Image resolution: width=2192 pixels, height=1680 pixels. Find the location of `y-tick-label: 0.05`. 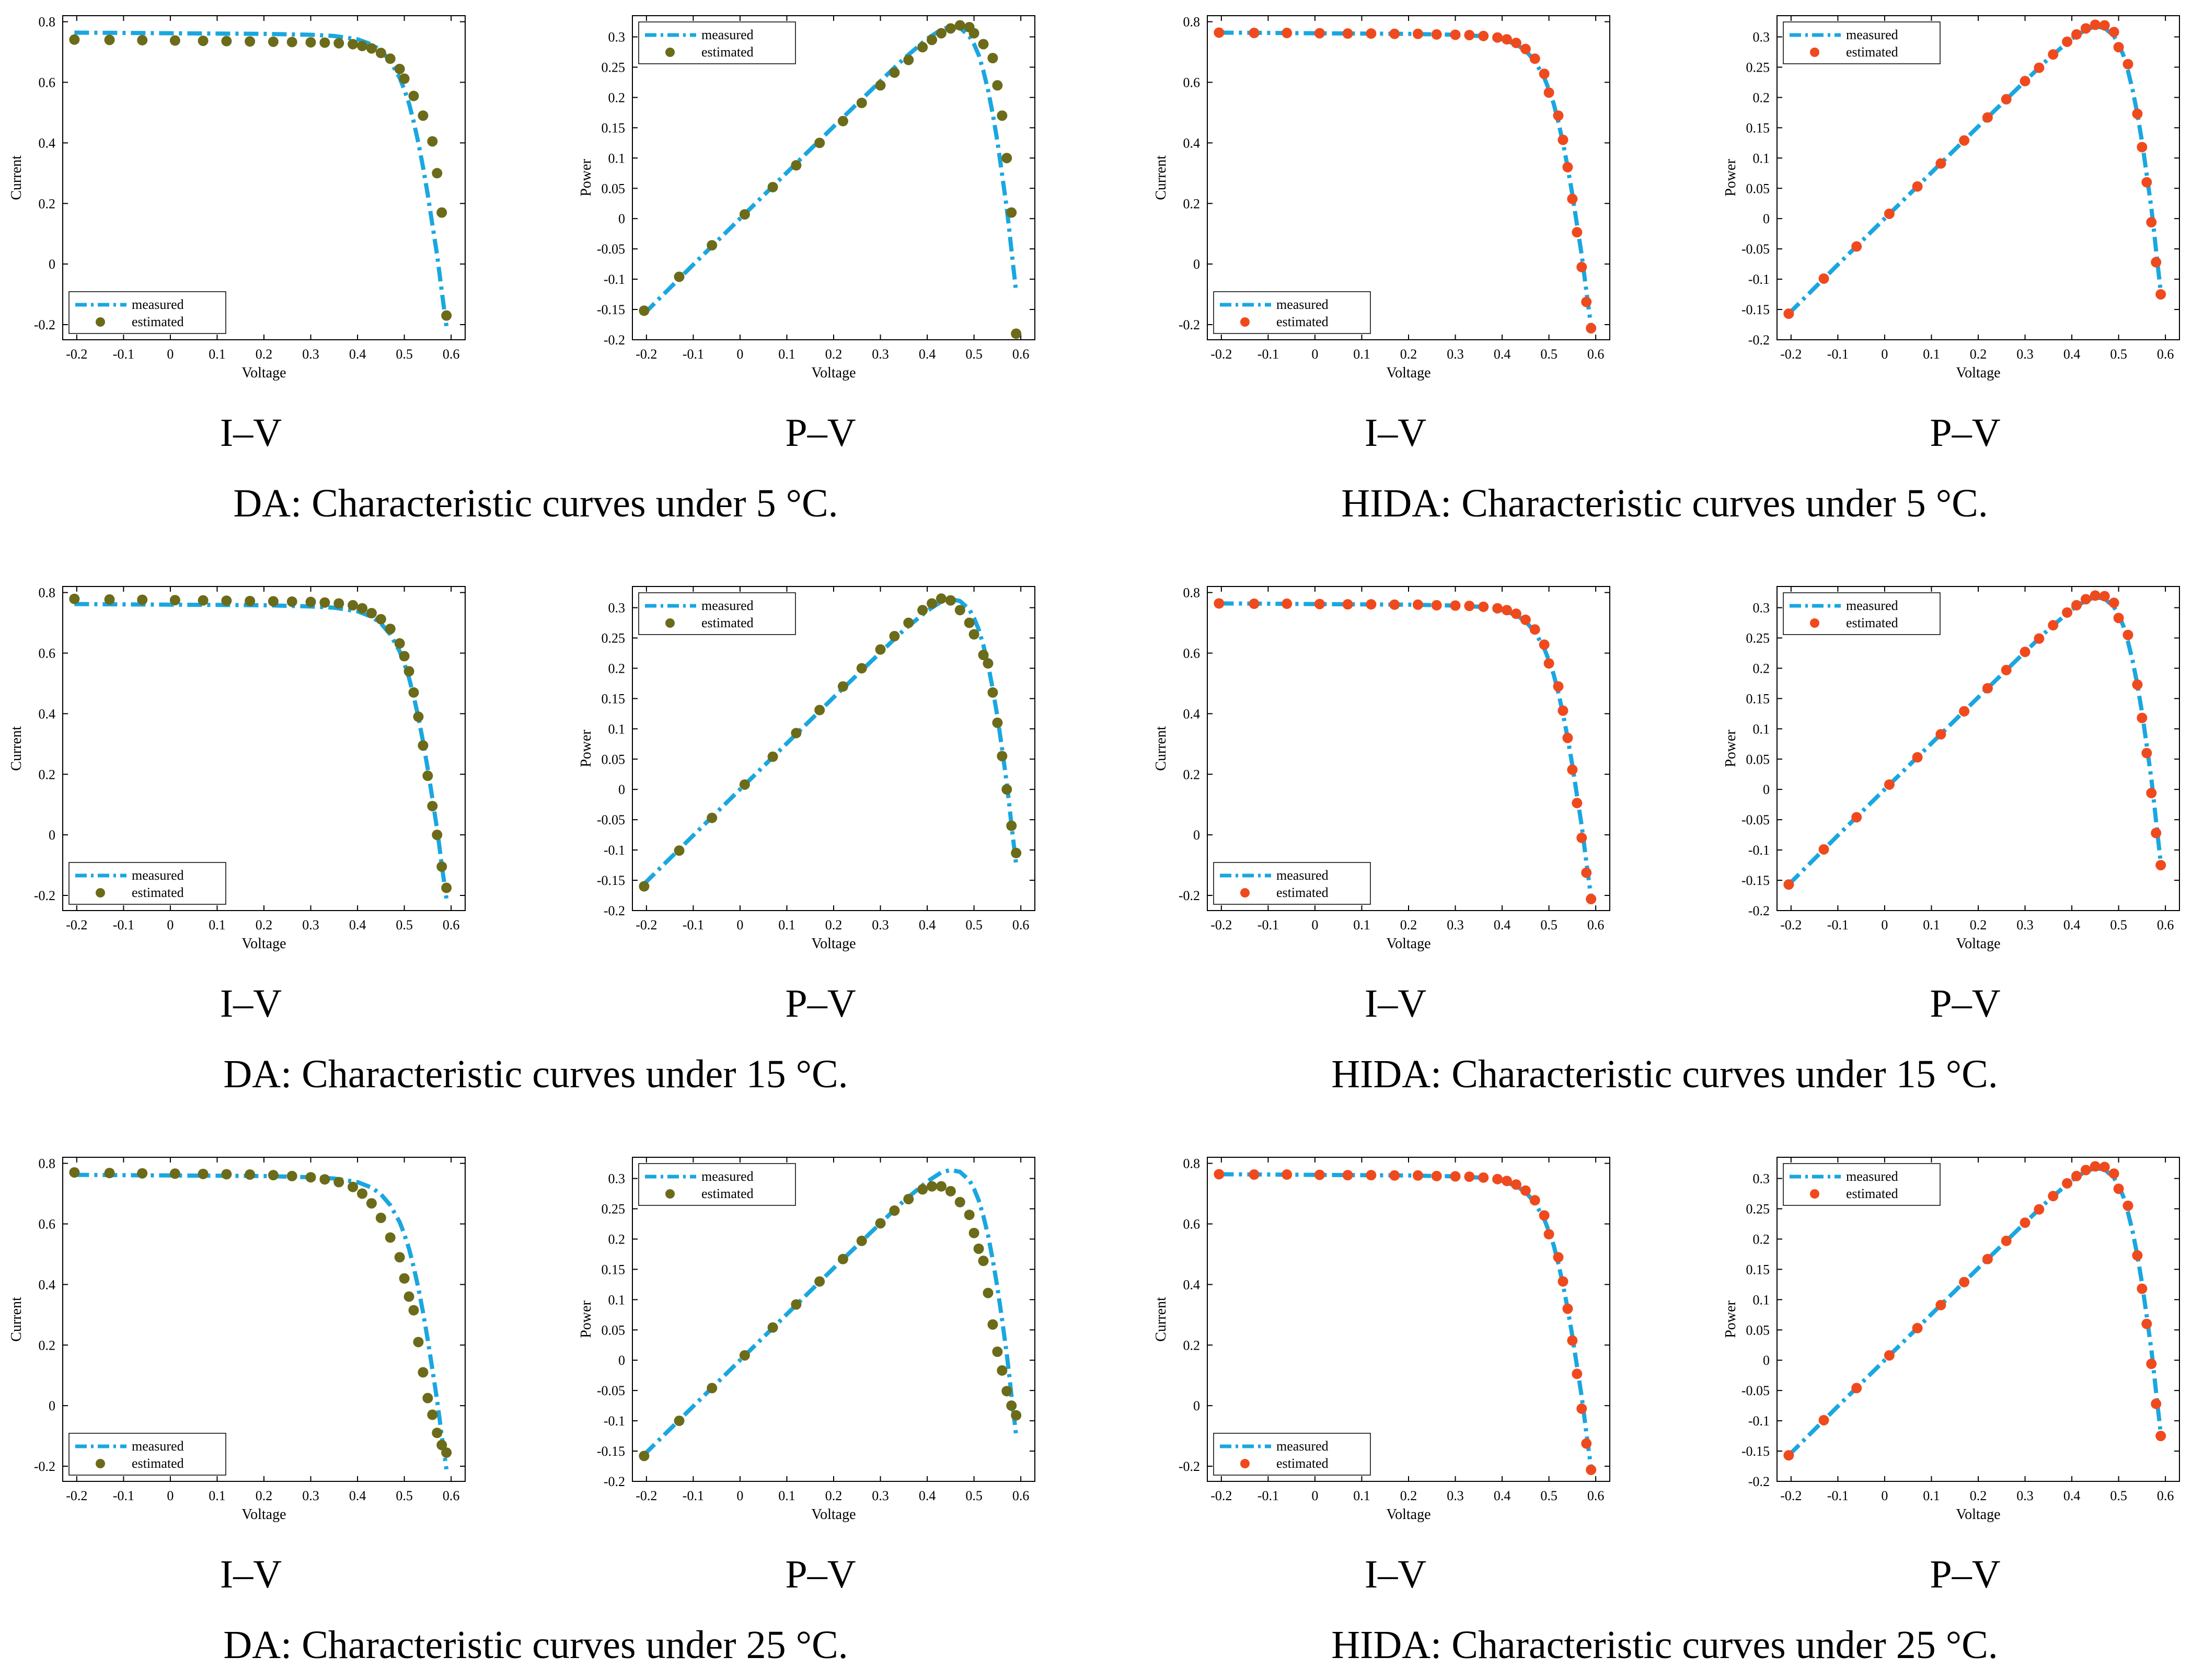

y-tick-label: 0.05 is located at coordinates (1758, 1330).